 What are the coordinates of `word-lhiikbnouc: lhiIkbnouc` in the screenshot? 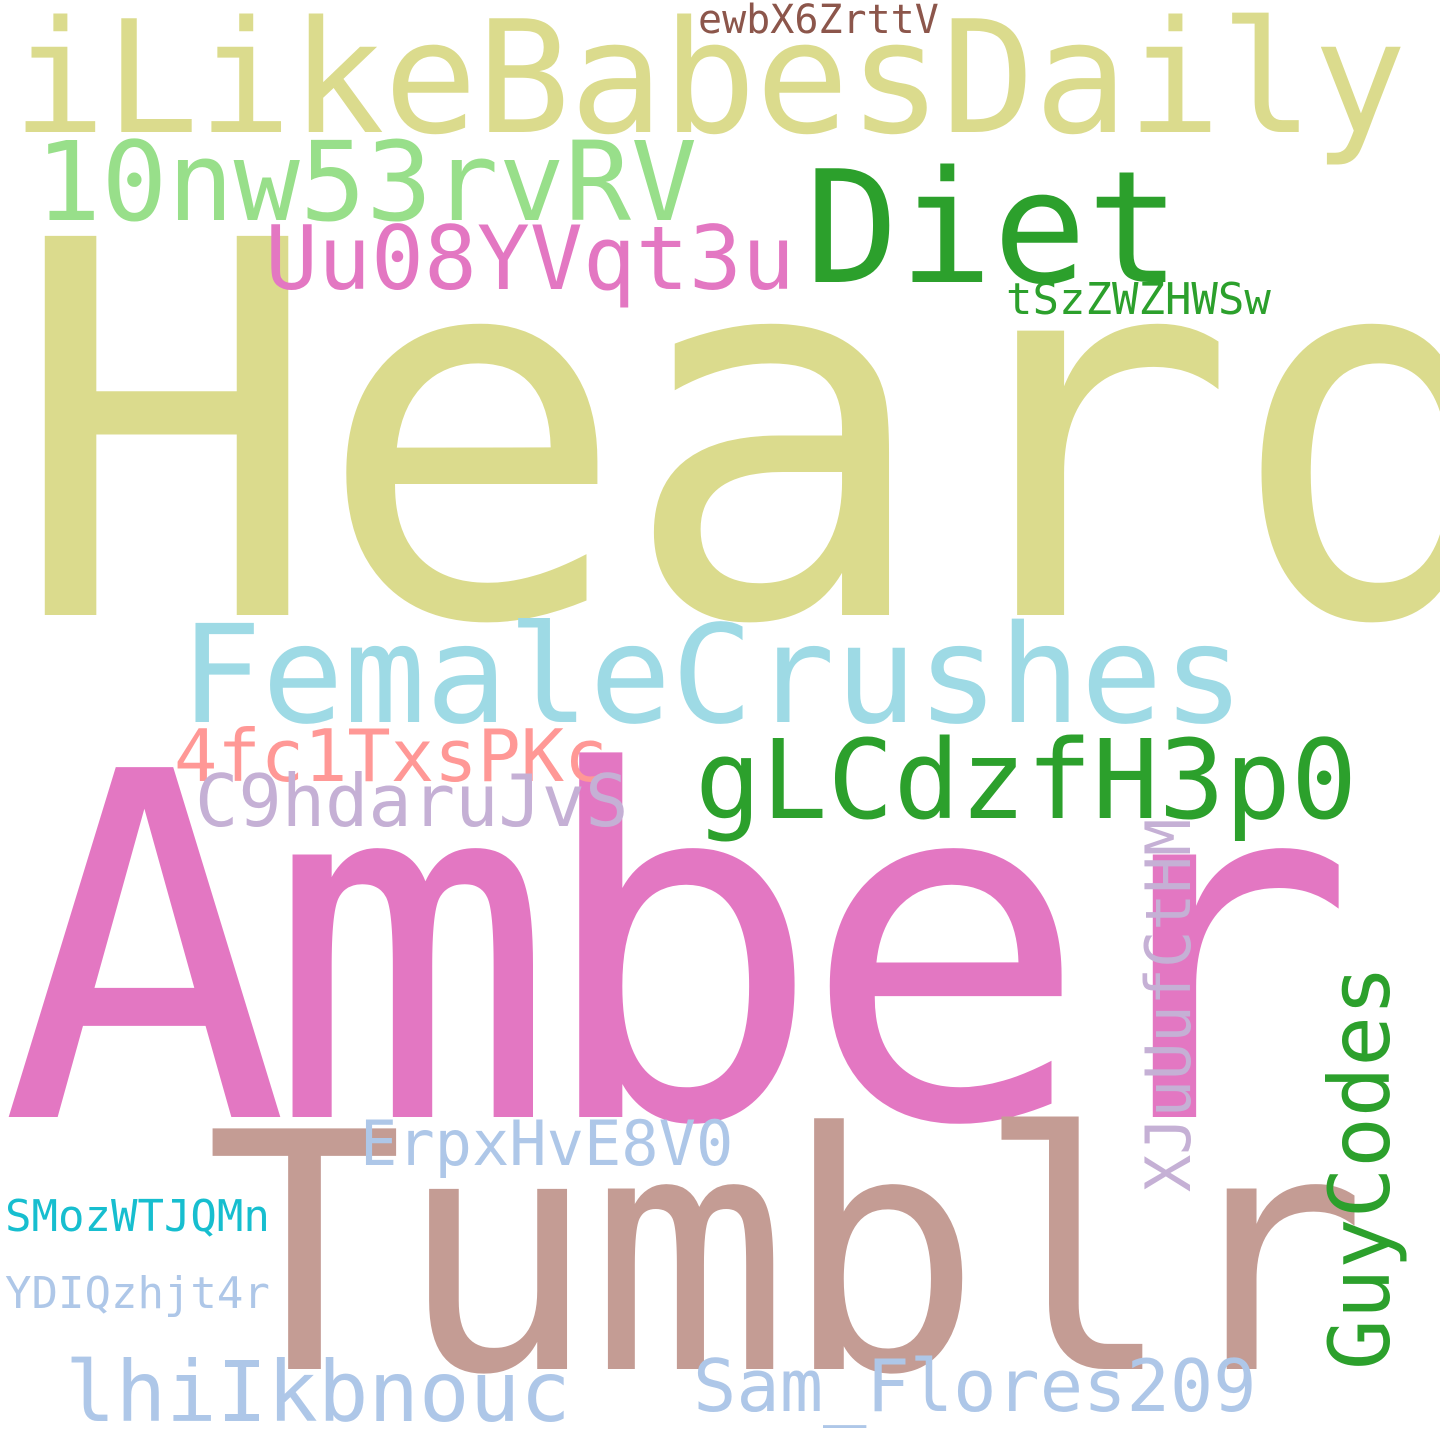 It's located at (318, 1391).